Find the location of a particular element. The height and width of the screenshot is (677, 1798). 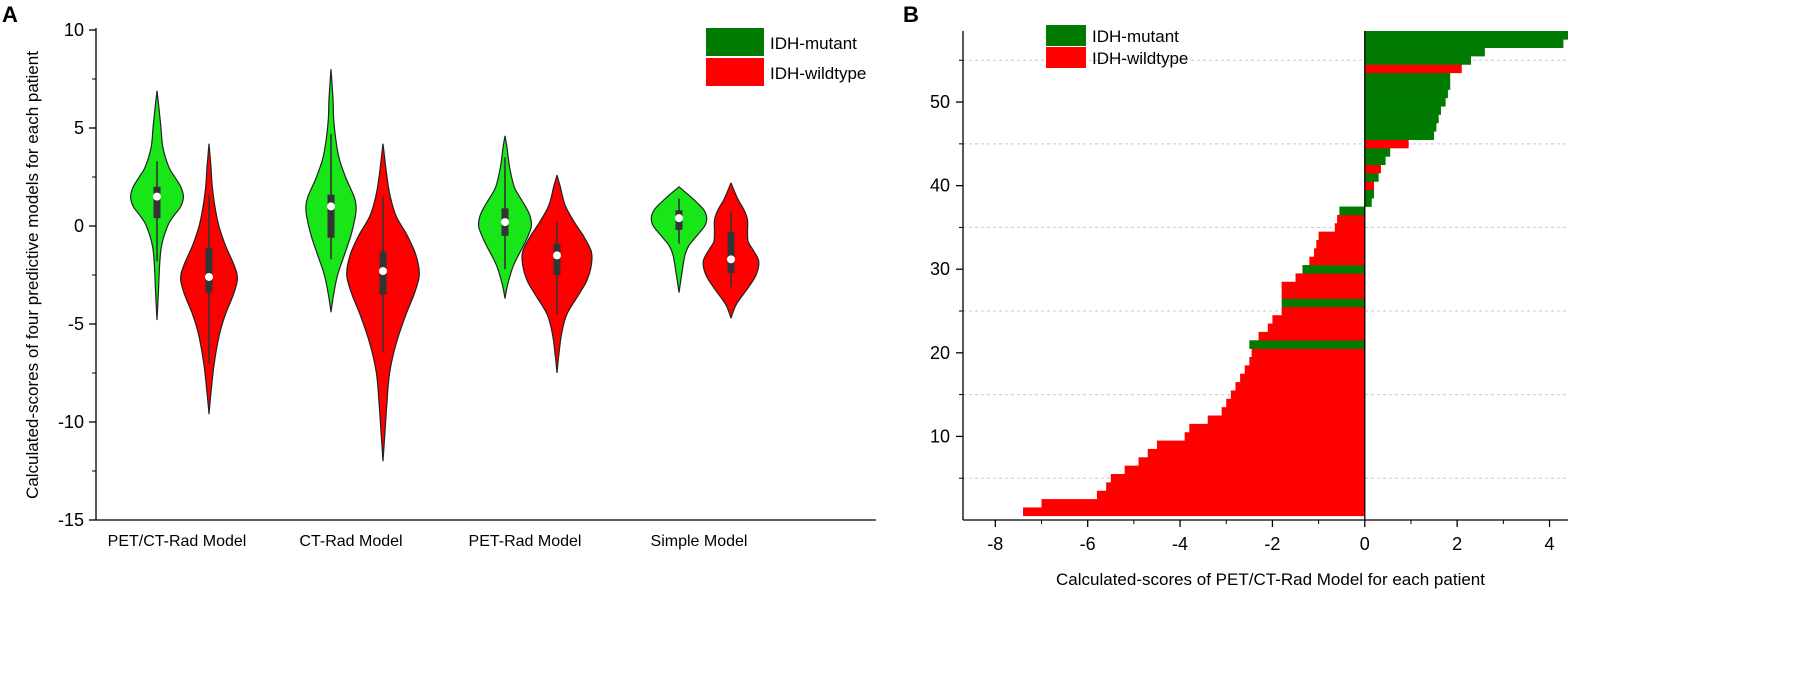

x-tick-label: -2 is located at coordinates (1272, 544).